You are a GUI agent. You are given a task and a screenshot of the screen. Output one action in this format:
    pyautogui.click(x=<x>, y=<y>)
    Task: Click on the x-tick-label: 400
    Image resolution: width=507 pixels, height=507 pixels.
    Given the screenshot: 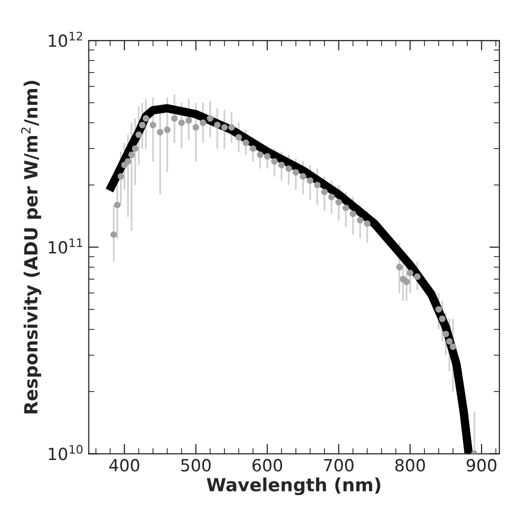 What is the action you would take?
    pyautogui.click(x=124, y=465)
    